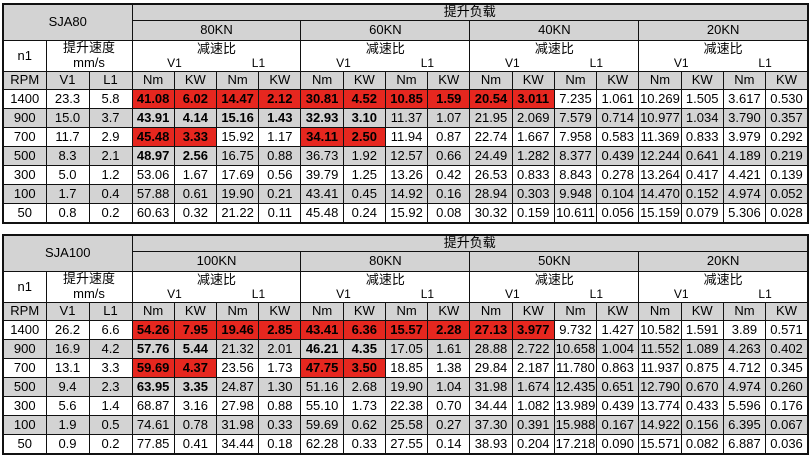  What do you see at coordinates (660, 368) in the screenshot?
I see `value-cell: 11.937` at bounding box center [660, 368].